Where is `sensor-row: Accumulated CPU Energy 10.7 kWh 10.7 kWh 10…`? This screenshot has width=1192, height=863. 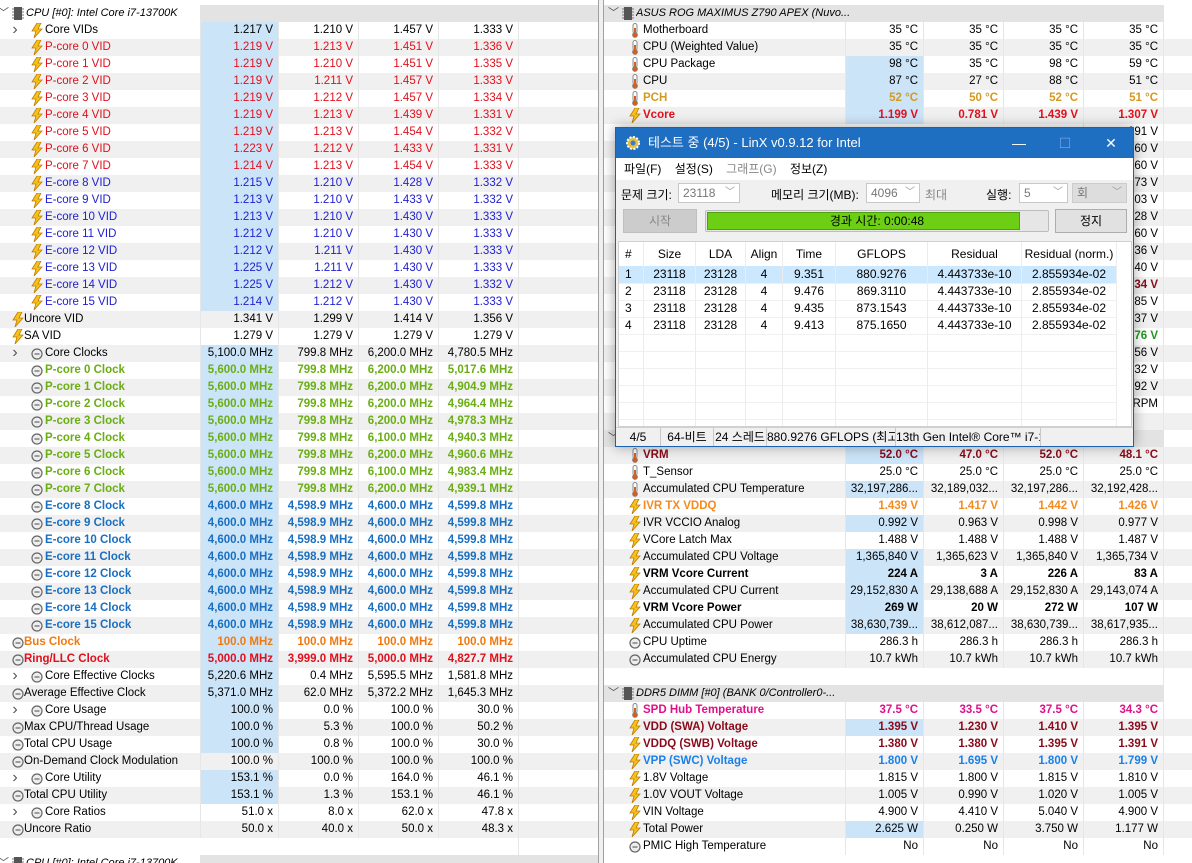
sensor-row: Accumulated CPU Energy 10.7 kWh 10.7 kWh 10… is located at coordinates (898, 659).